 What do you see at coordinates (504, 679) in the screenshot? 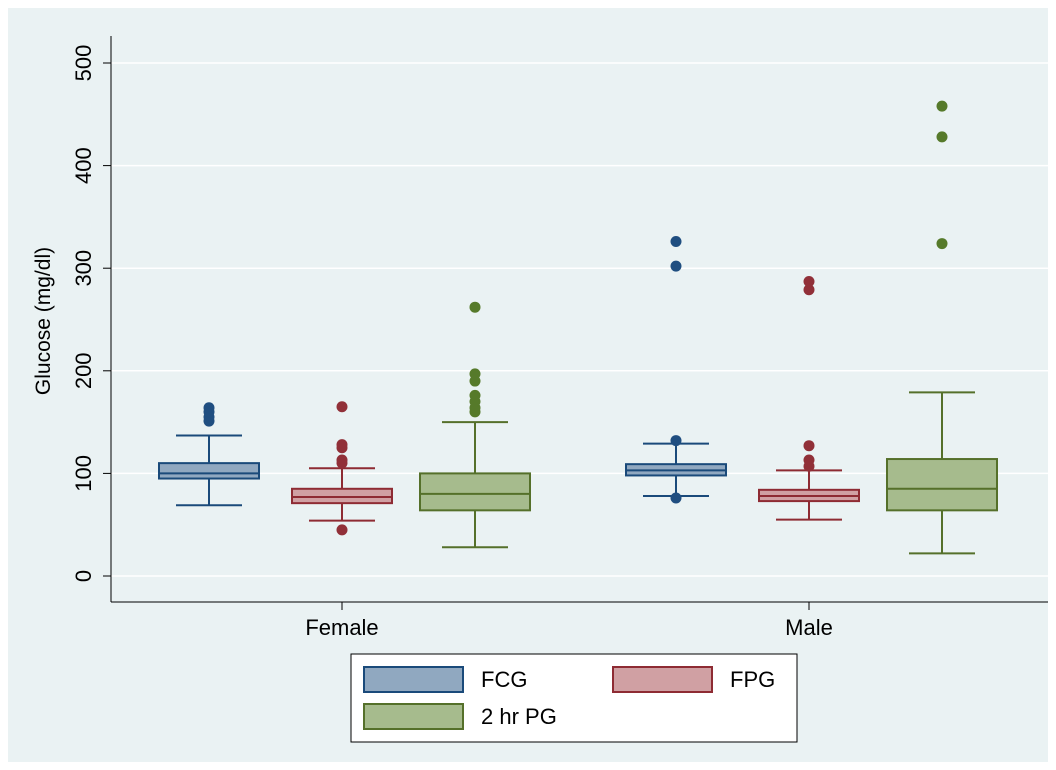
I see `legend-label: FCG` at bounding box center [504, 679].